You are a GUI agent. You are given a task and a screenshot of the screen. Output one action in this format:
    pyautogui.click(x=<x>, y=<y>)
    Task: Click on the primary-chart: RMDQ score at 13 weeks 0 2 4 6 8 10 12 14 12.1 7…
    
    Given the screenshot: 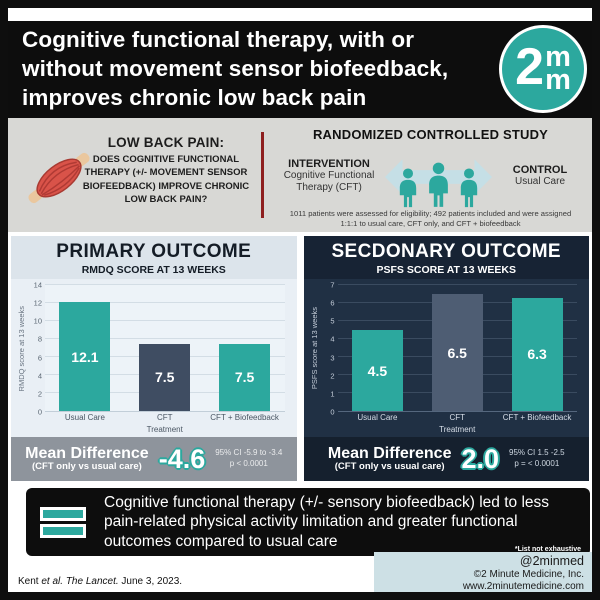 What is the action you would take?
    pyautogui.click(x=154, y=348)
    